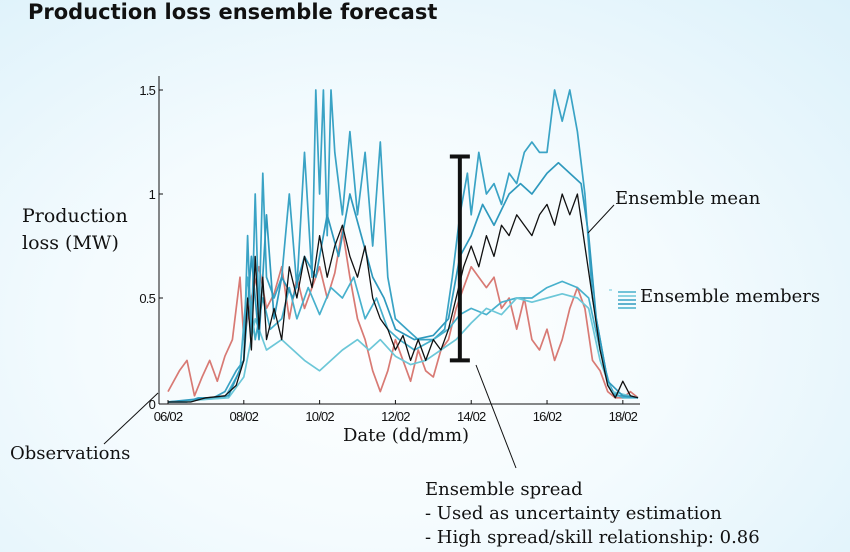  What do you see at coordinates (152, 404) in the screenshot?
I see `y-tick-label: 0` at bounding box center [152, 404].